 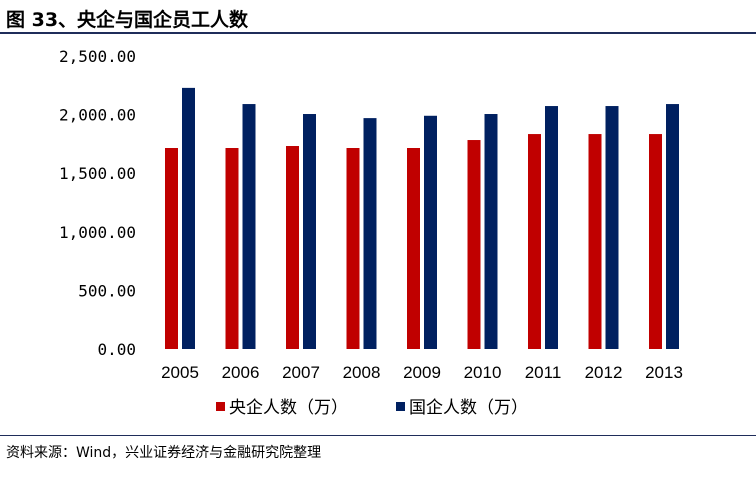 I want to click on bar-soe-2005, so click(x=188, y=218).